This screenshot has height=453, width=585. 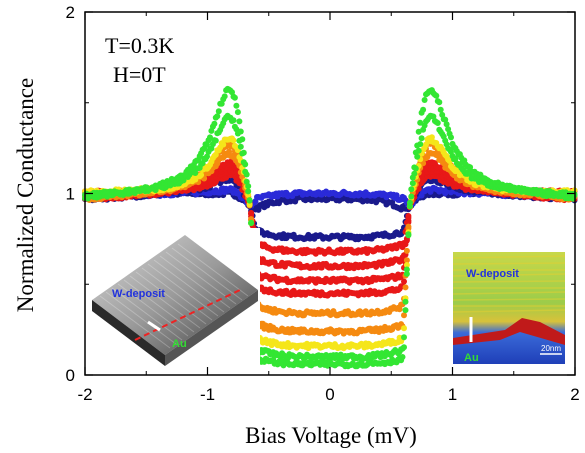 I want to click on inset-right-label-w: W-deposit, so click(x=492, y=274).